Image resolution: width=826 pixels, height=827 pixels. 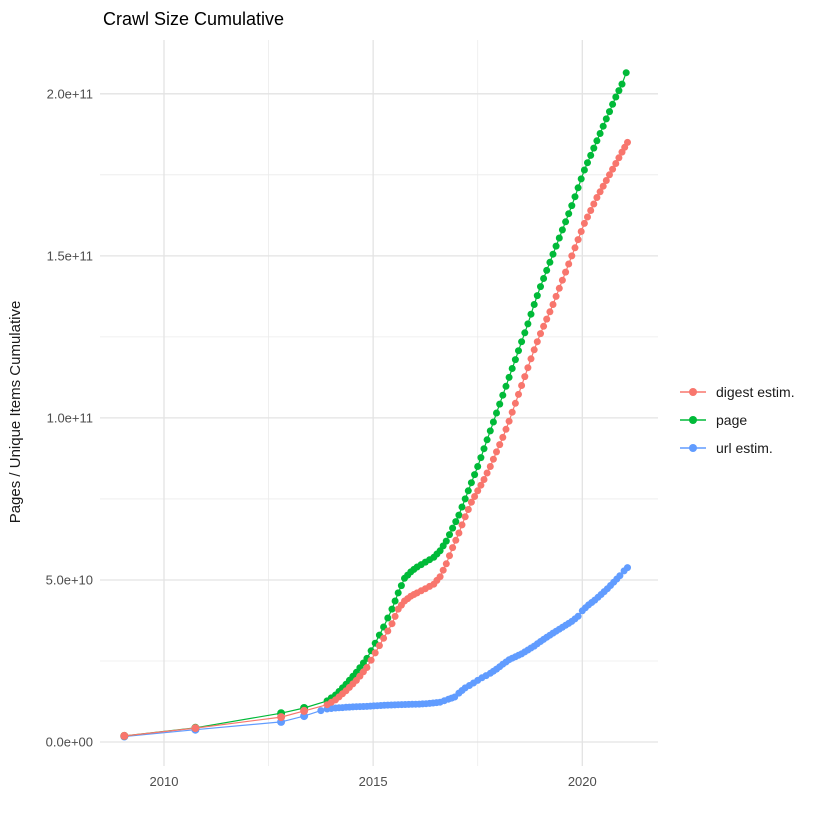 What do you see at coordinates (69, 742) in the screenshot?
I see `y-axis-tick-label: 0.0e+00` at bounding box center [69, 742].